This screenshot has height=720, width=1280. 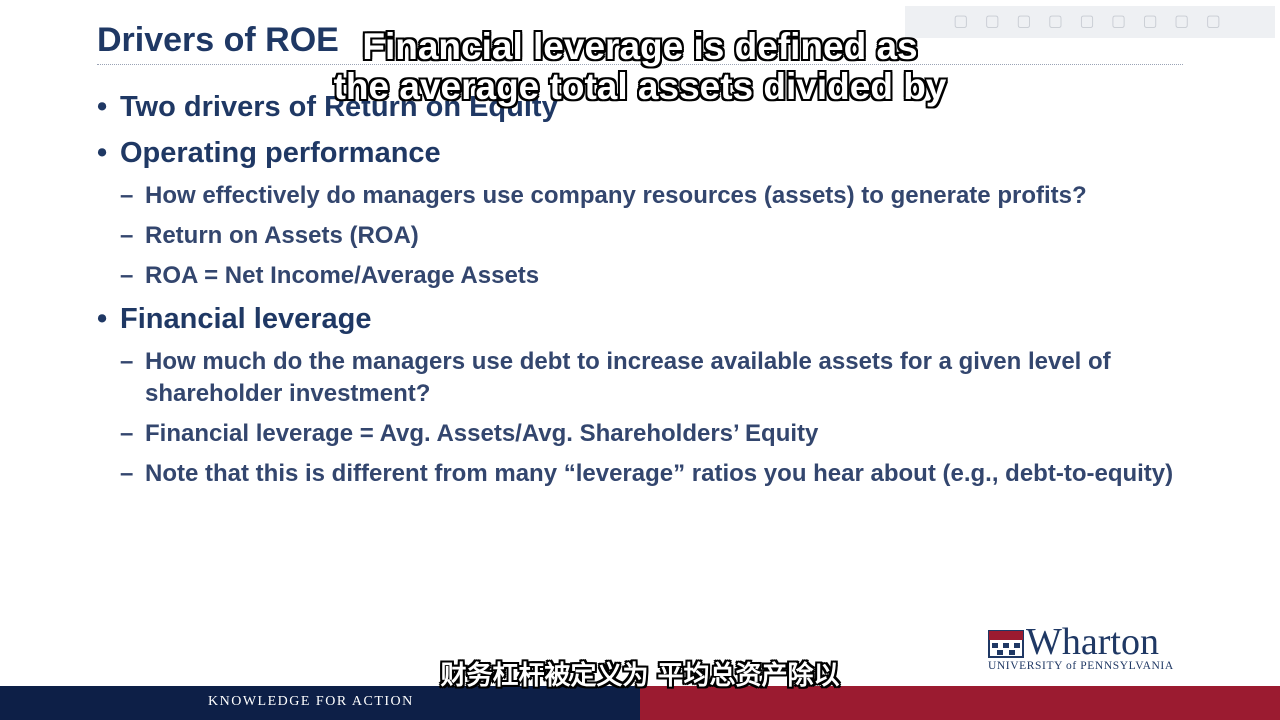 What do you see at coordinates (642, 276) in the screenshot?
I see `sub-bullet-item: – ROA = Net Income/Average Assets` at bounding box center [642, 276].